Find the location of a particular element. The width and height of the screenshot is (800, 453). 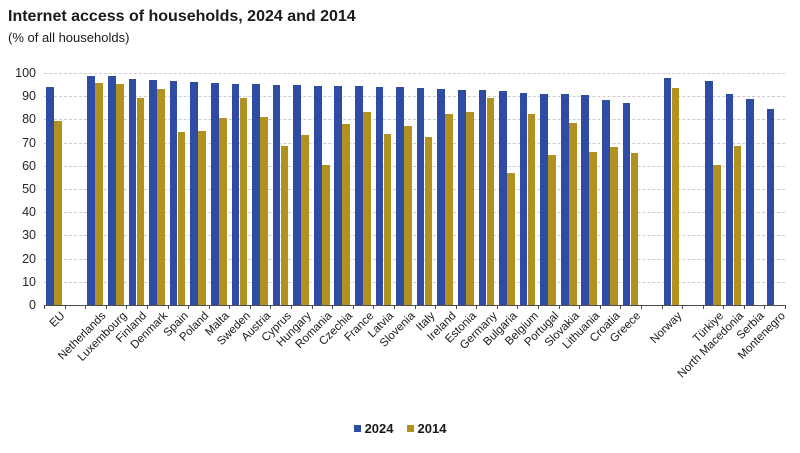

legend-swatch-2014-icon is located at coordinates (410, 428).